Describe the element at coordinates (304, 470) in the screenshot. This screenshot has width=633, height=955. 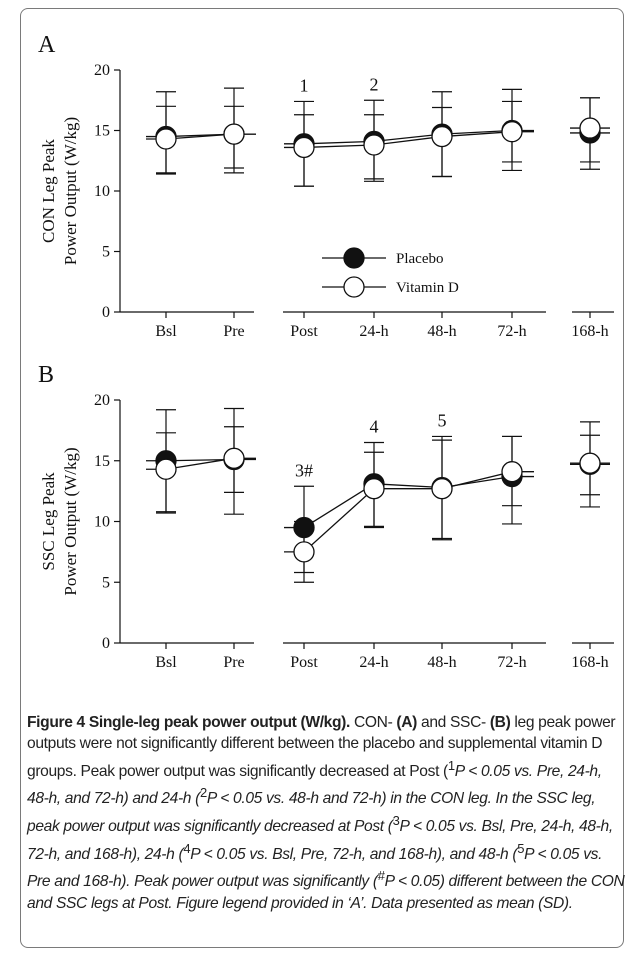
I see `significance-annotation: 3#` at that location.